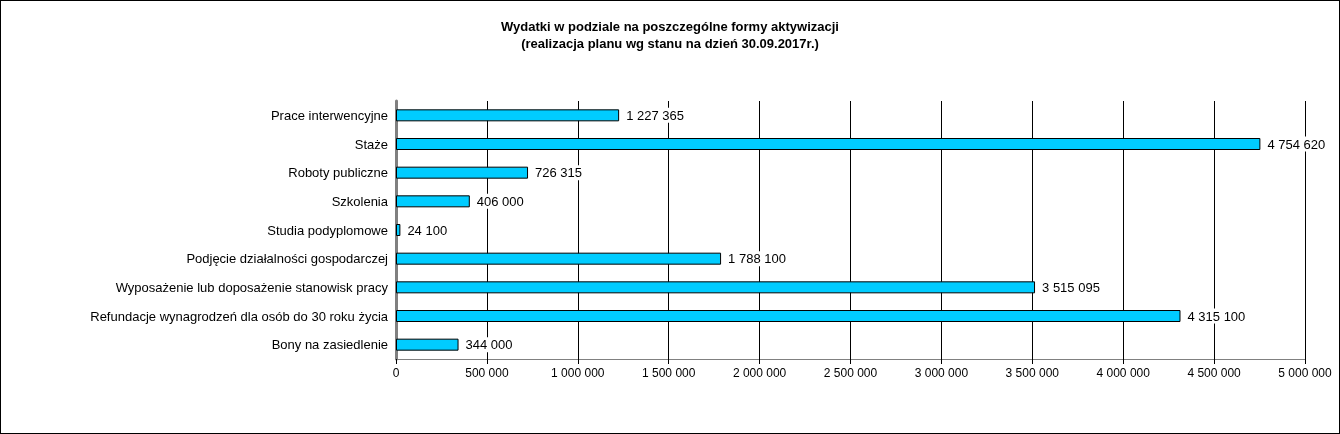 Image resolution: width=1340 pixels, height=434 pixels. Describe the element at coordinates (396, 373) in the screenshot. I see `x-tick-label: 0` at that location.